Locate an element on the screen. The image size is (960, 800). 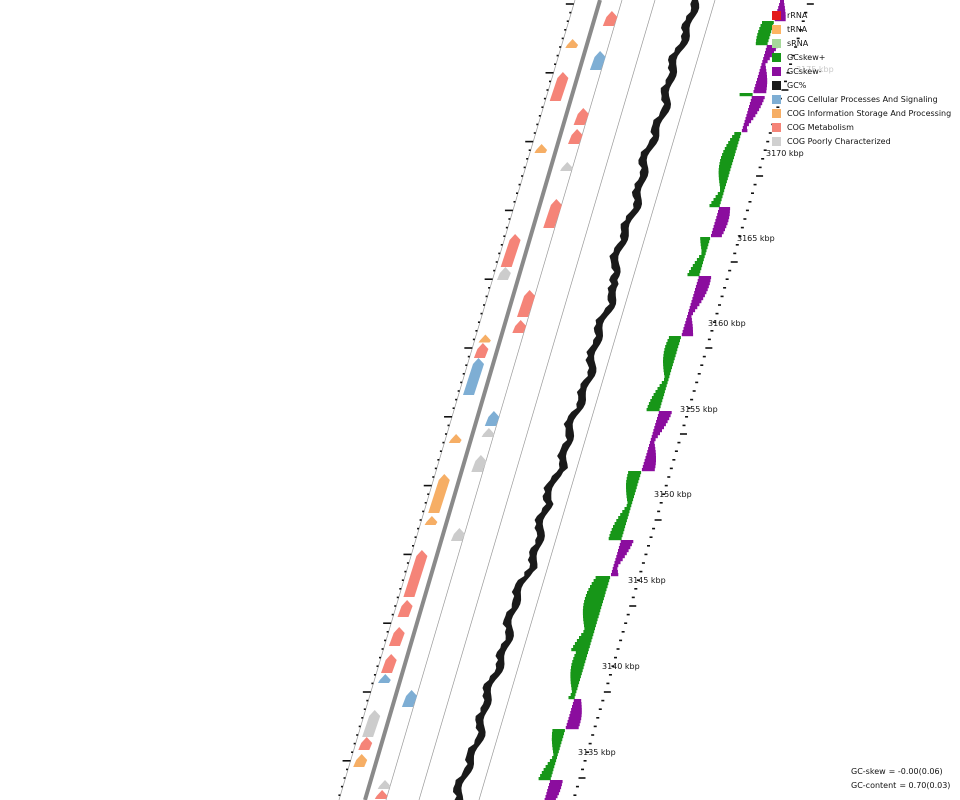
legend-item-srna: sRNA is located at coordinates (861, 43).